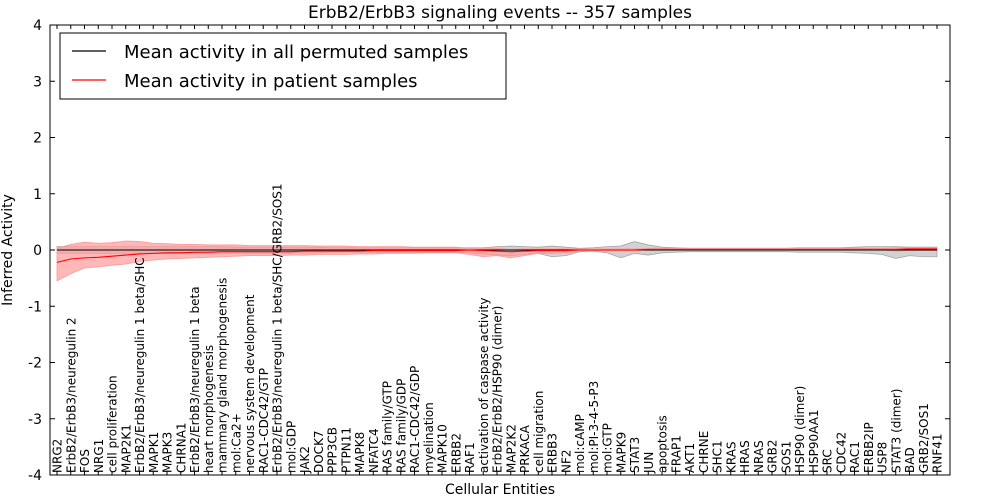 The height and width of the screenshot is (500, 1000). I want to click on x-category-label: RAC1-CDC42/GDP, so click(415, 419).